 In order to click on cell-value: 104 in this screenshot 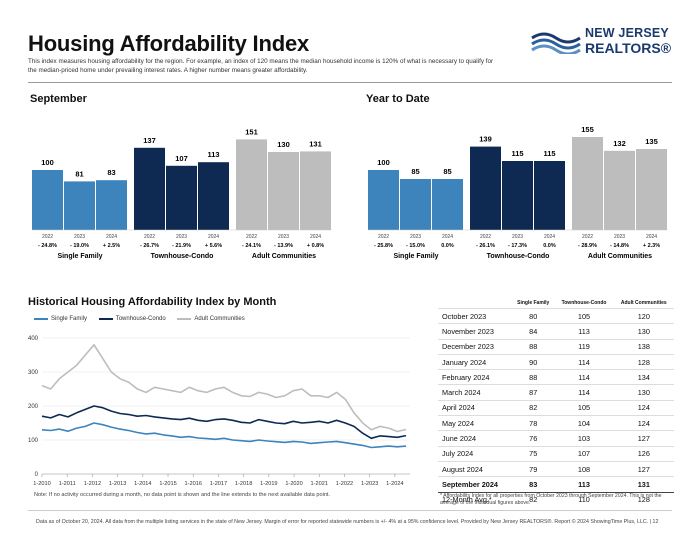, I will do `click(584, 423)`.